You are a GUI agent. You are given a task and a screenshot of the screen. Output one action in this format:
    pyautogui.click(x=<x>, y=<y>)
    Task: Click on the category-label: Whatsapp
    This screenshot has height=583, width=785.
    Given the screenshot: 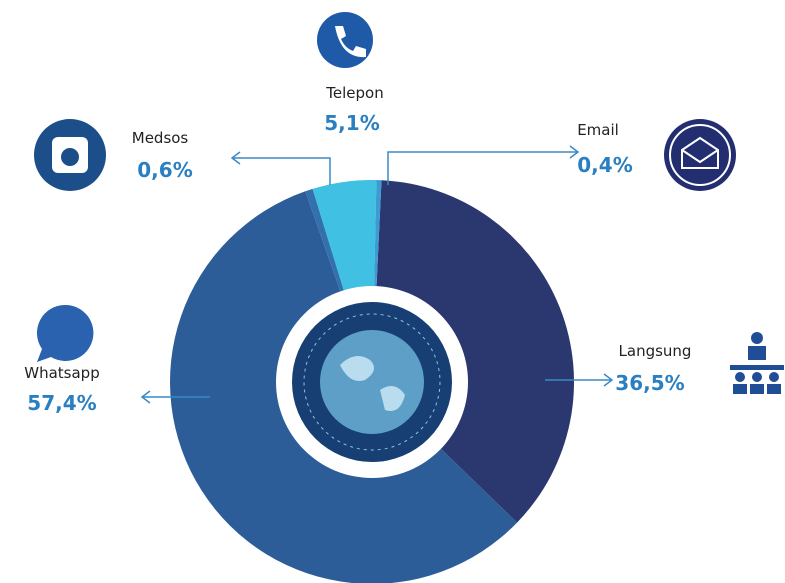 What is the action you would take?
    pyautogui.click(x=61, y=373)
    